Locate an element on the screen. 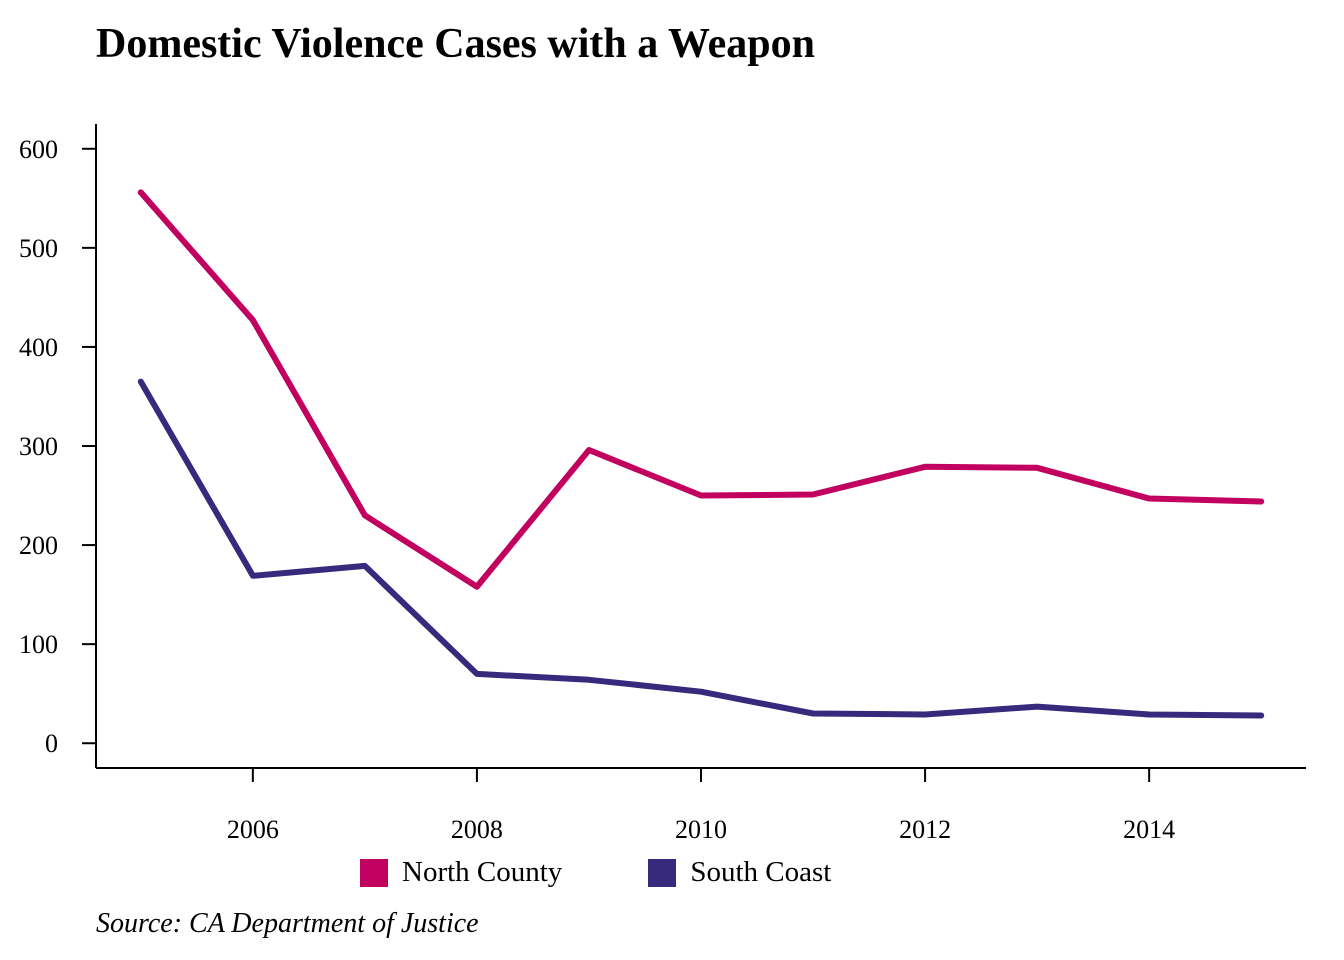 This screenshot has width=1344, height=960. legend-swatch-south-coast is located at coordinates (662, 872).